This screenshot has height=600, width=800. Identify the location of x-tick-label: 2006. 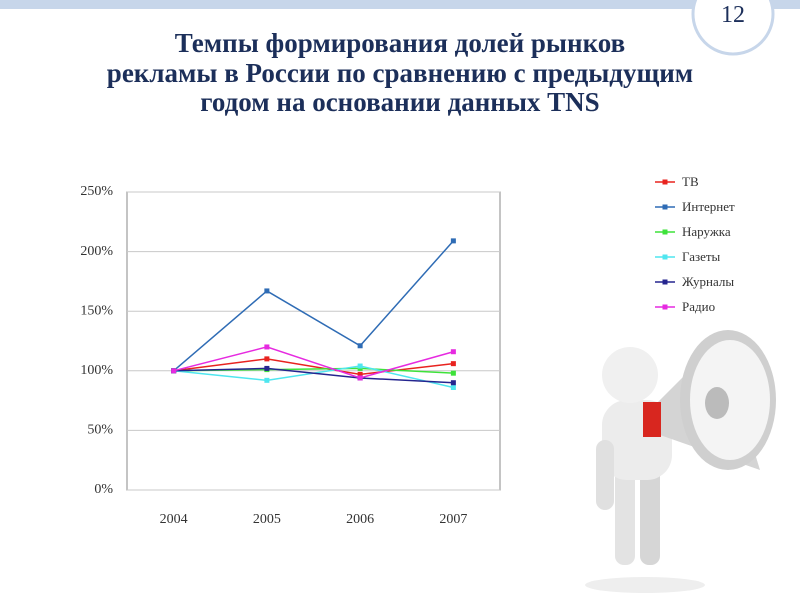
(360, 519).